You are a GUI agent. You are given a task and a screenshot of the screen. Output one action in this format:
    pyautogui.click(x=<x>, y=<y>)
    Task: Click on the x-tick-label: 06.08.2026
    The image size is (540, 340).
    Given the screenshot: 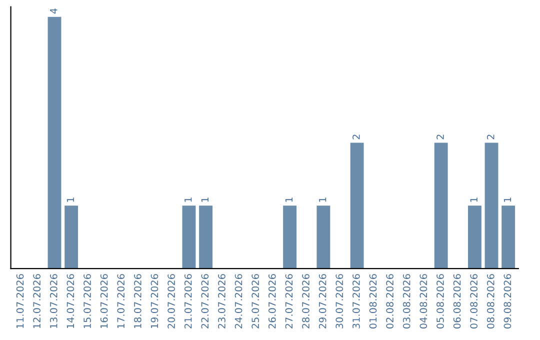 What is the action you would take?
    pyautogui.click(x=457, y=301)
    